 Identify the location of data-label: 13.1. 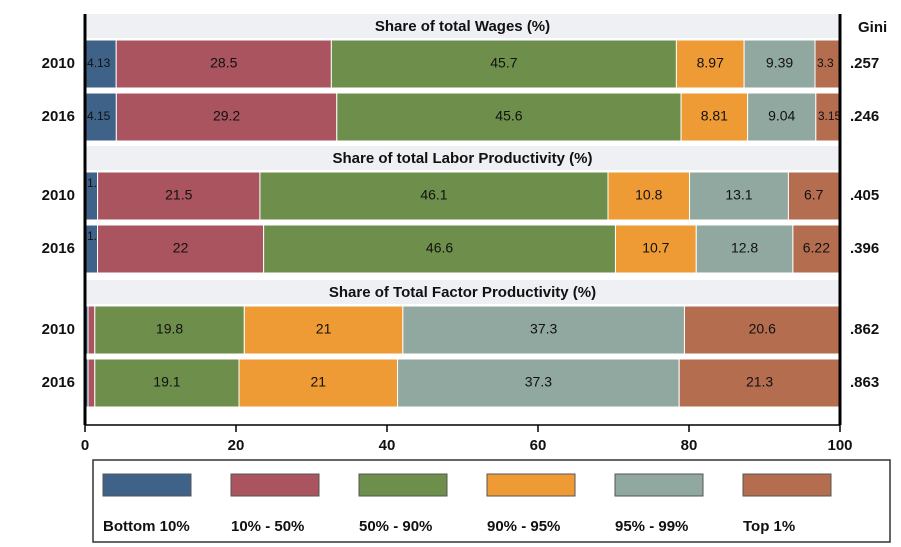
(738, 195).